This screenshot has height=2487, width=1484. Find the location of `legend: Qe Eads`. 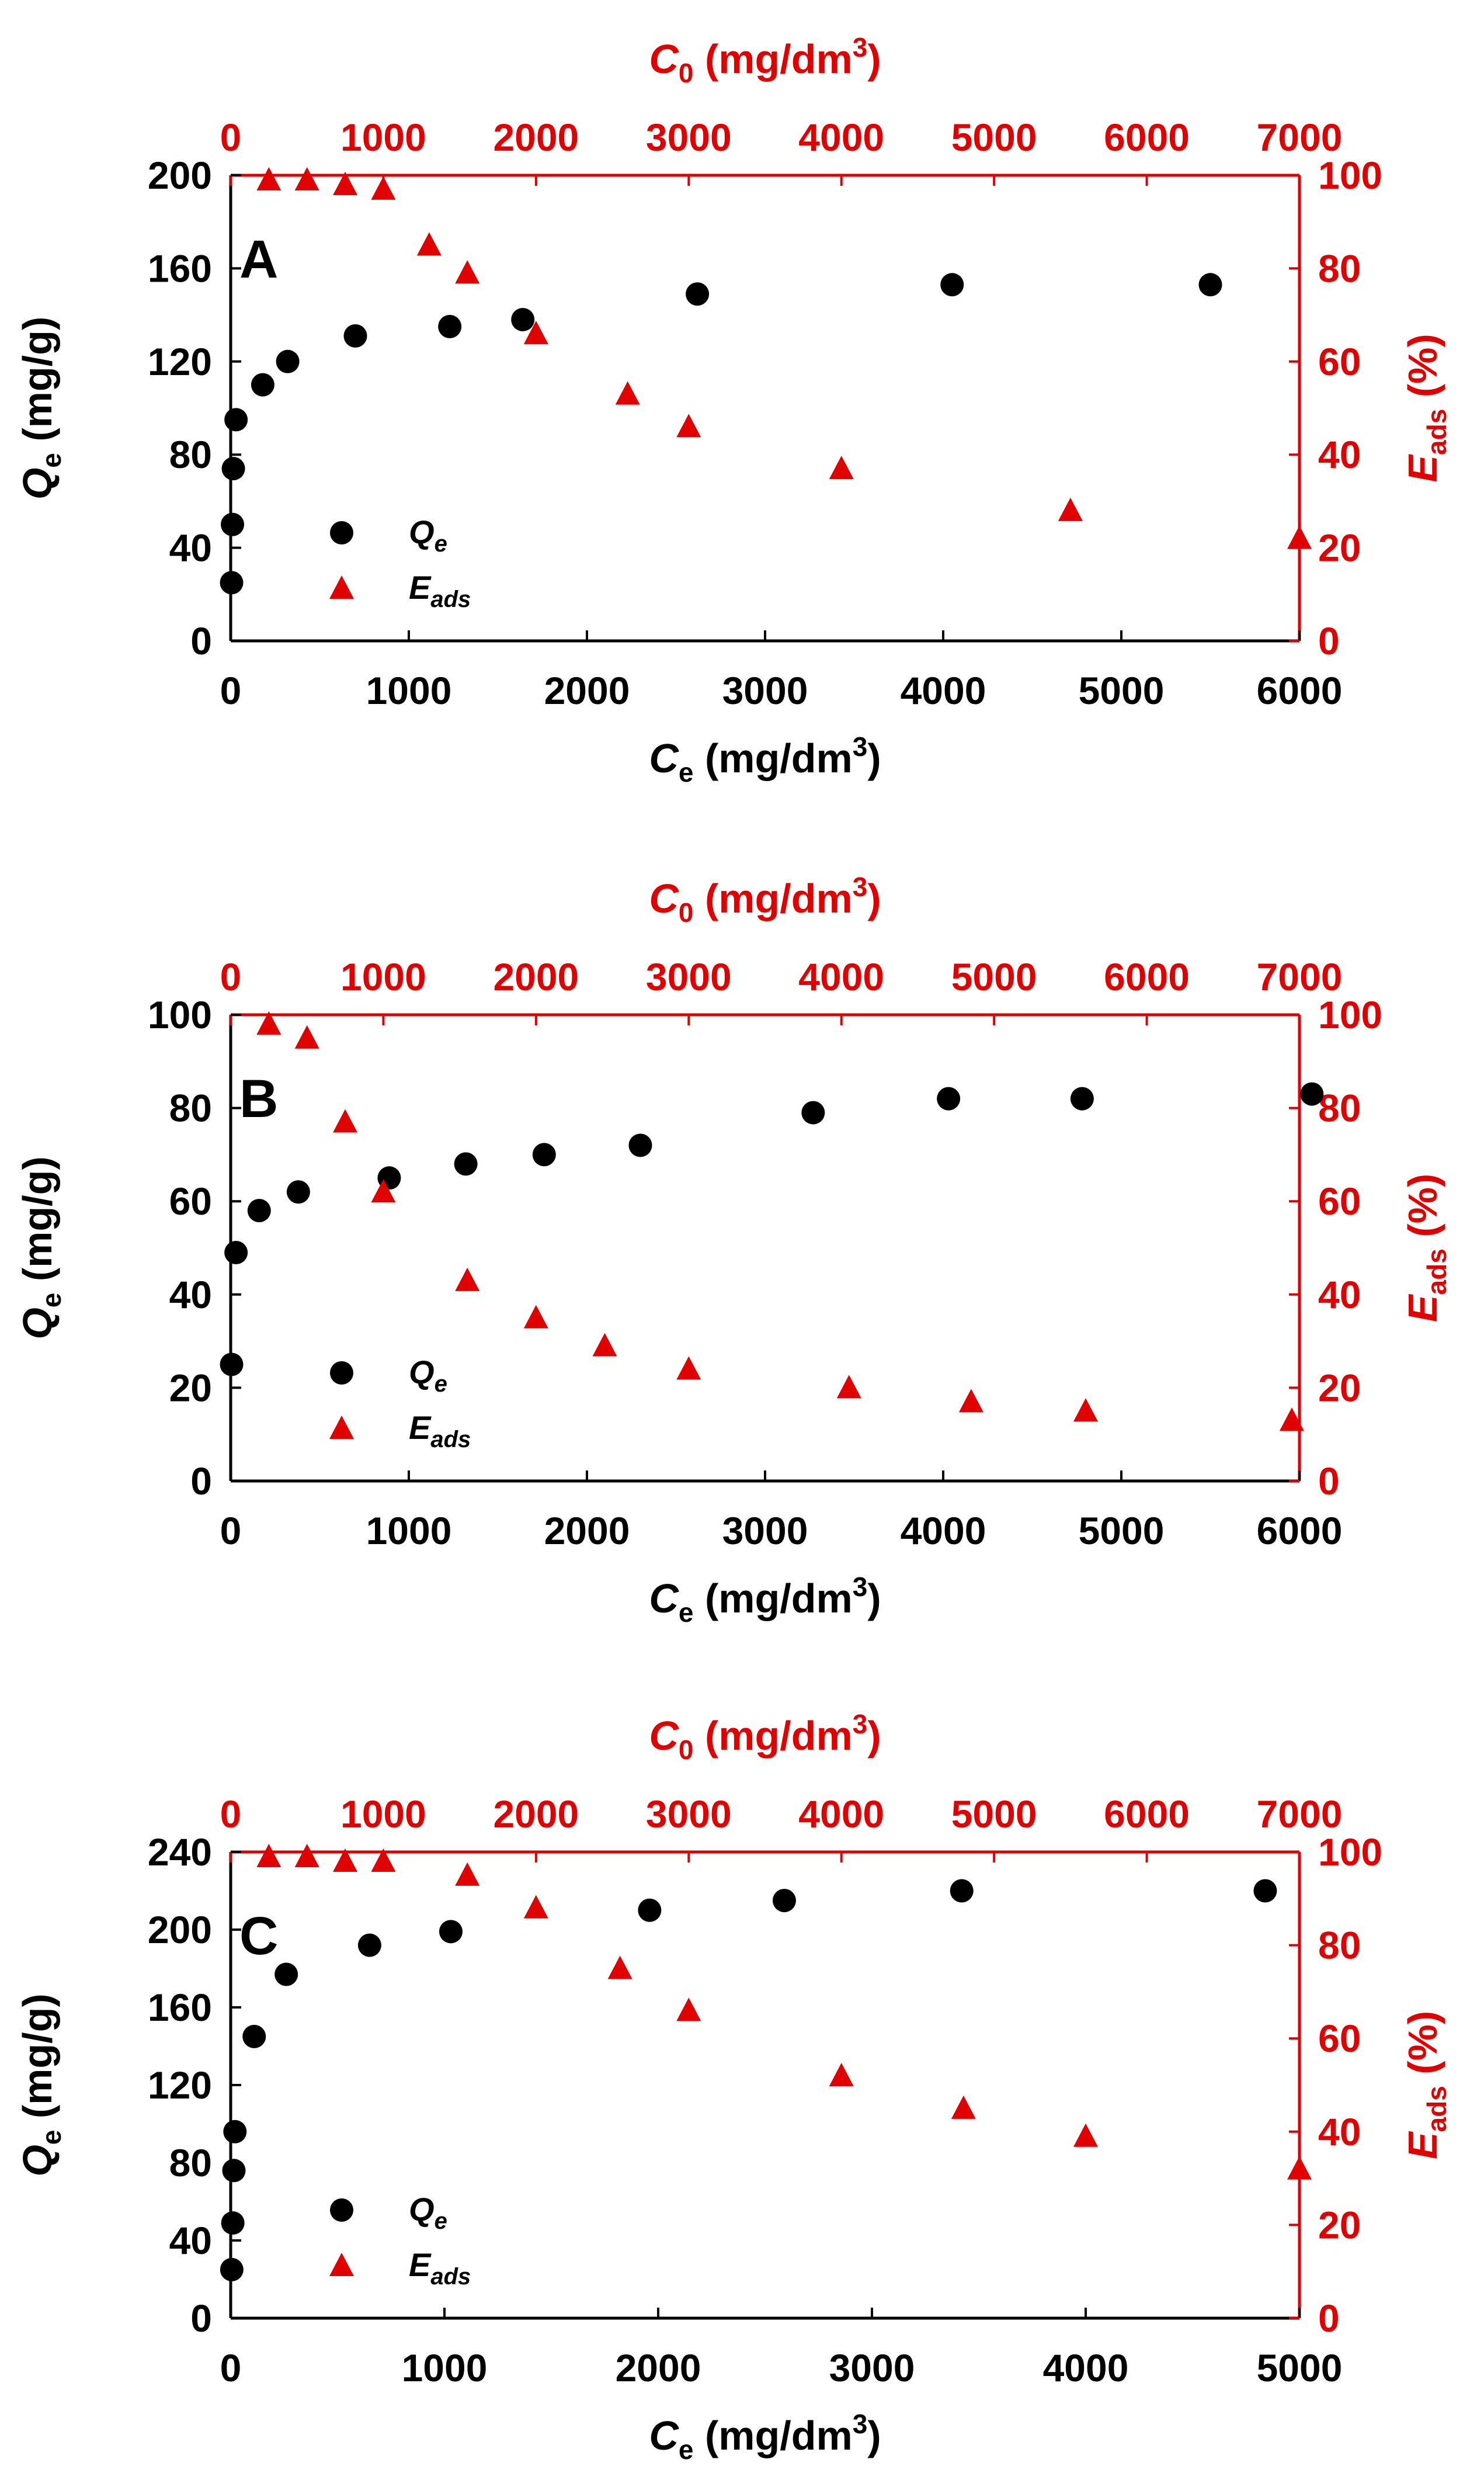

legend: Qe Eads is located at coordinates (400, 1403).